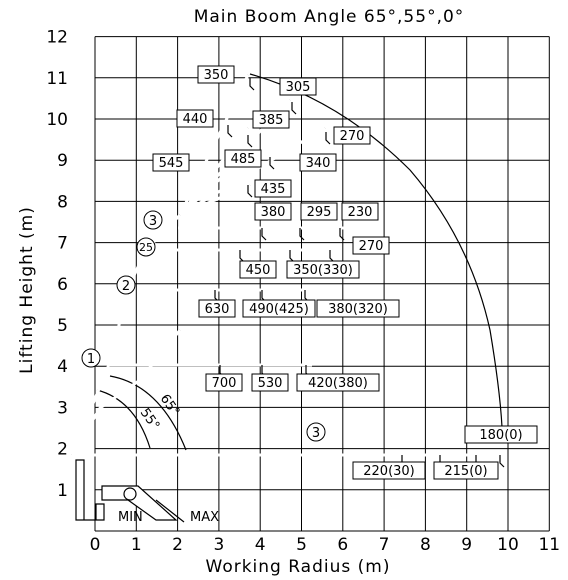 The height and width of the screenshot is (580, 568). I want to click on load-label-l440: 440, so click(195, 118).